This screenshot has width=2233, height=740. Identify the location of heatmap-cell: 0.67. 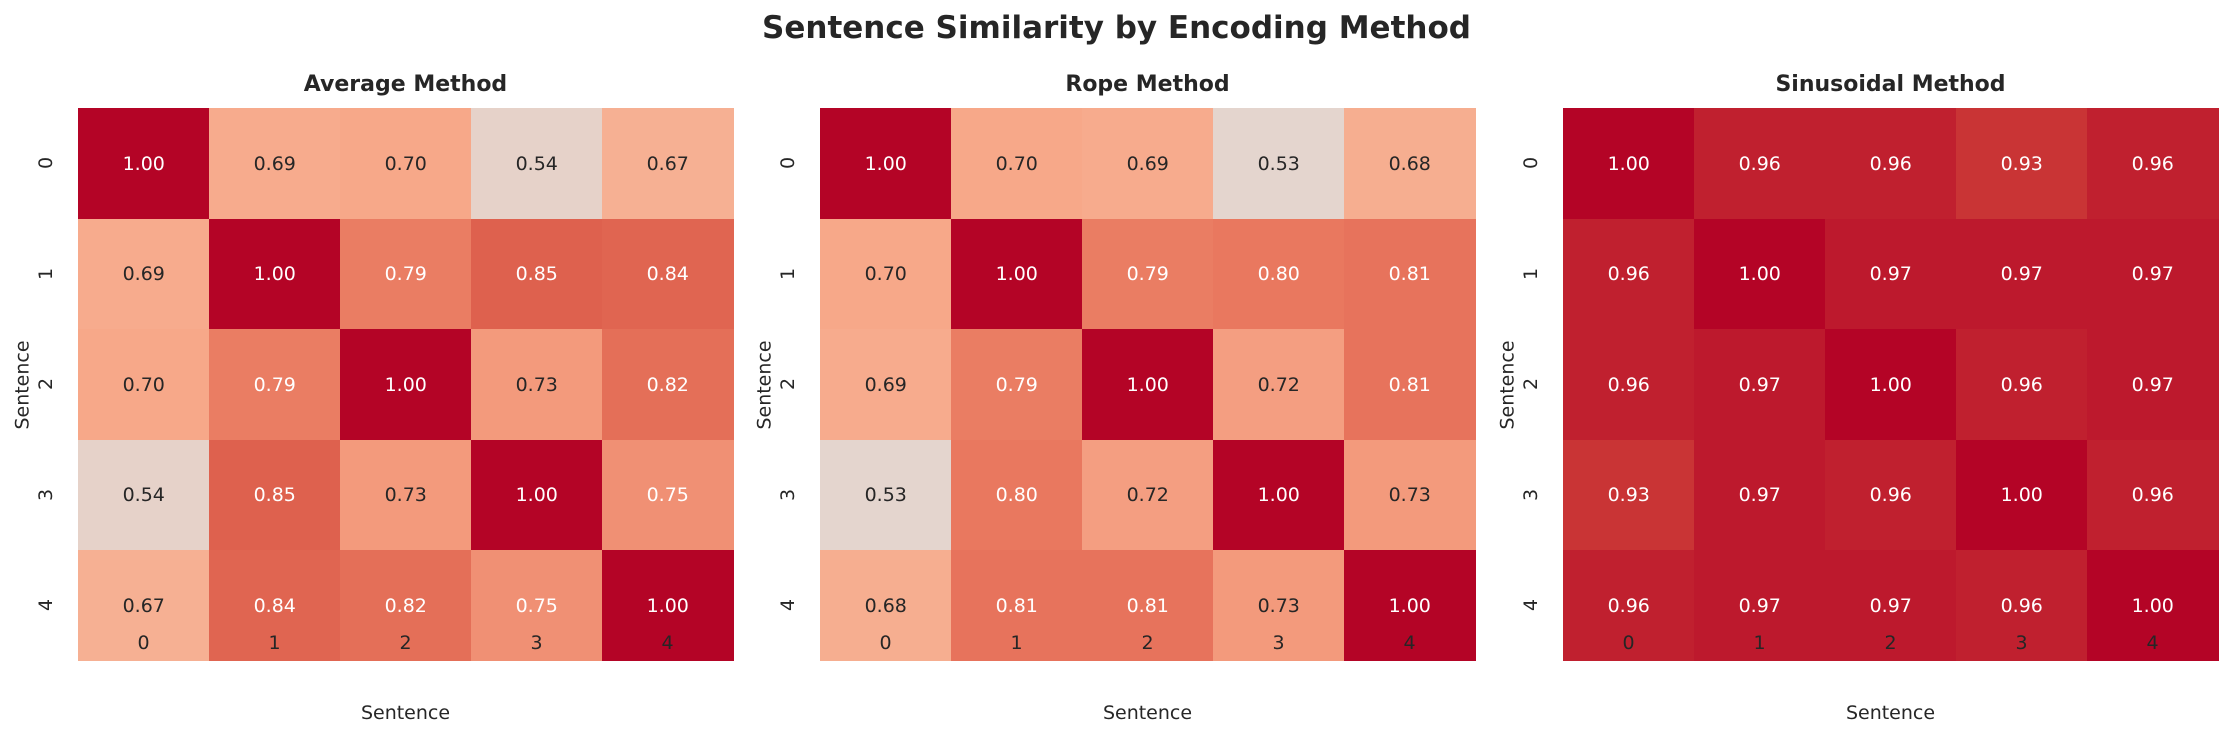
(144, 606).